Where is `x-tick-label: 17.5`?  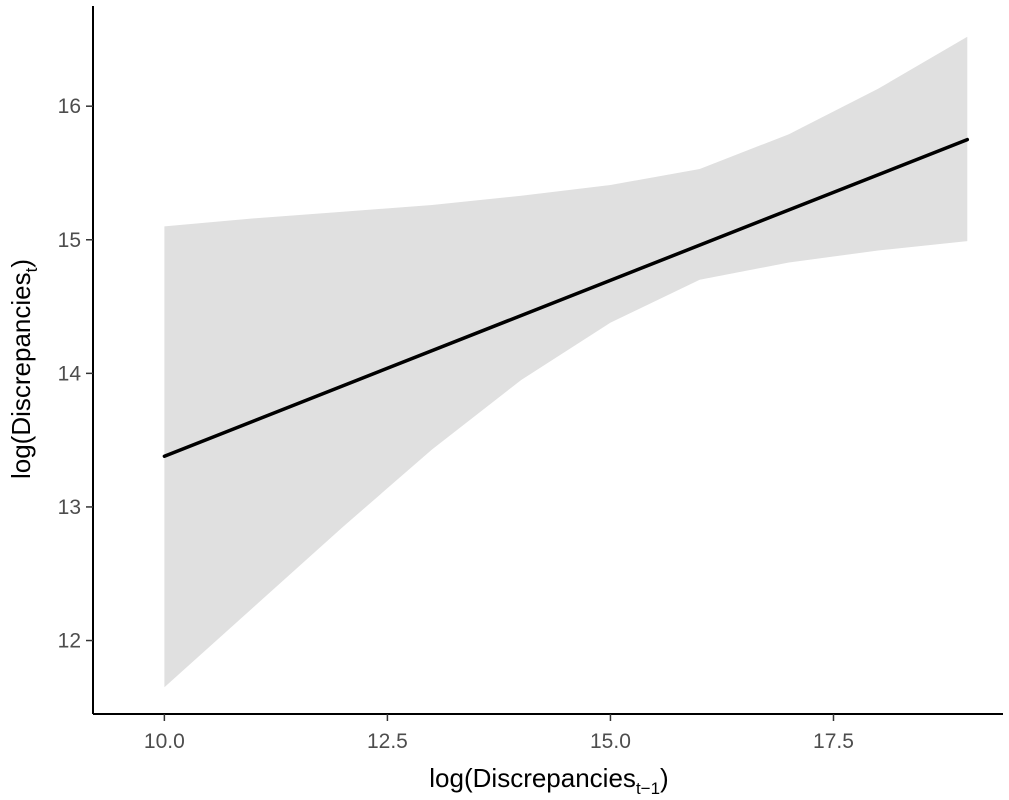
x-tick-label: 17.5 is located at coordinates (833, 741).